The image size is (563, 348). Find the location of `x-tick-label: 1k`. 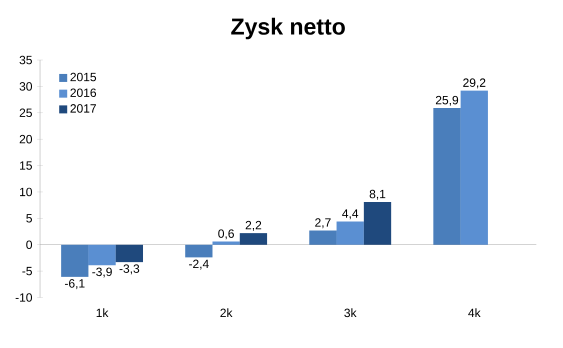

x-tick-label: 1k is located at coordinates (102, 312).